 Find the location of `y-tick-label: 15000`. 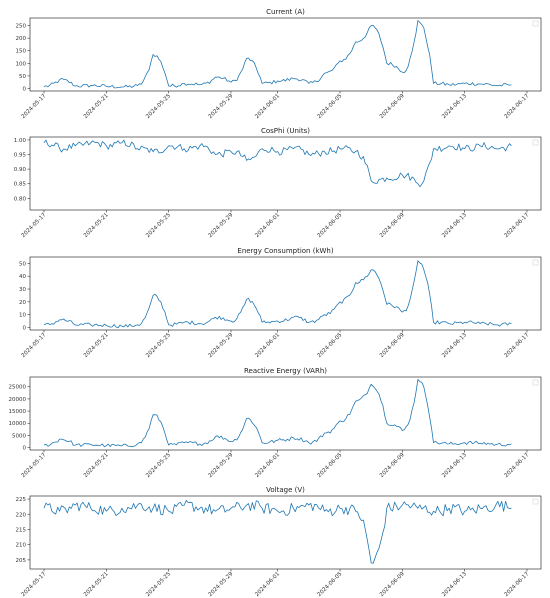

y-tick-label: 15000 is located at coordinates (18, 412).